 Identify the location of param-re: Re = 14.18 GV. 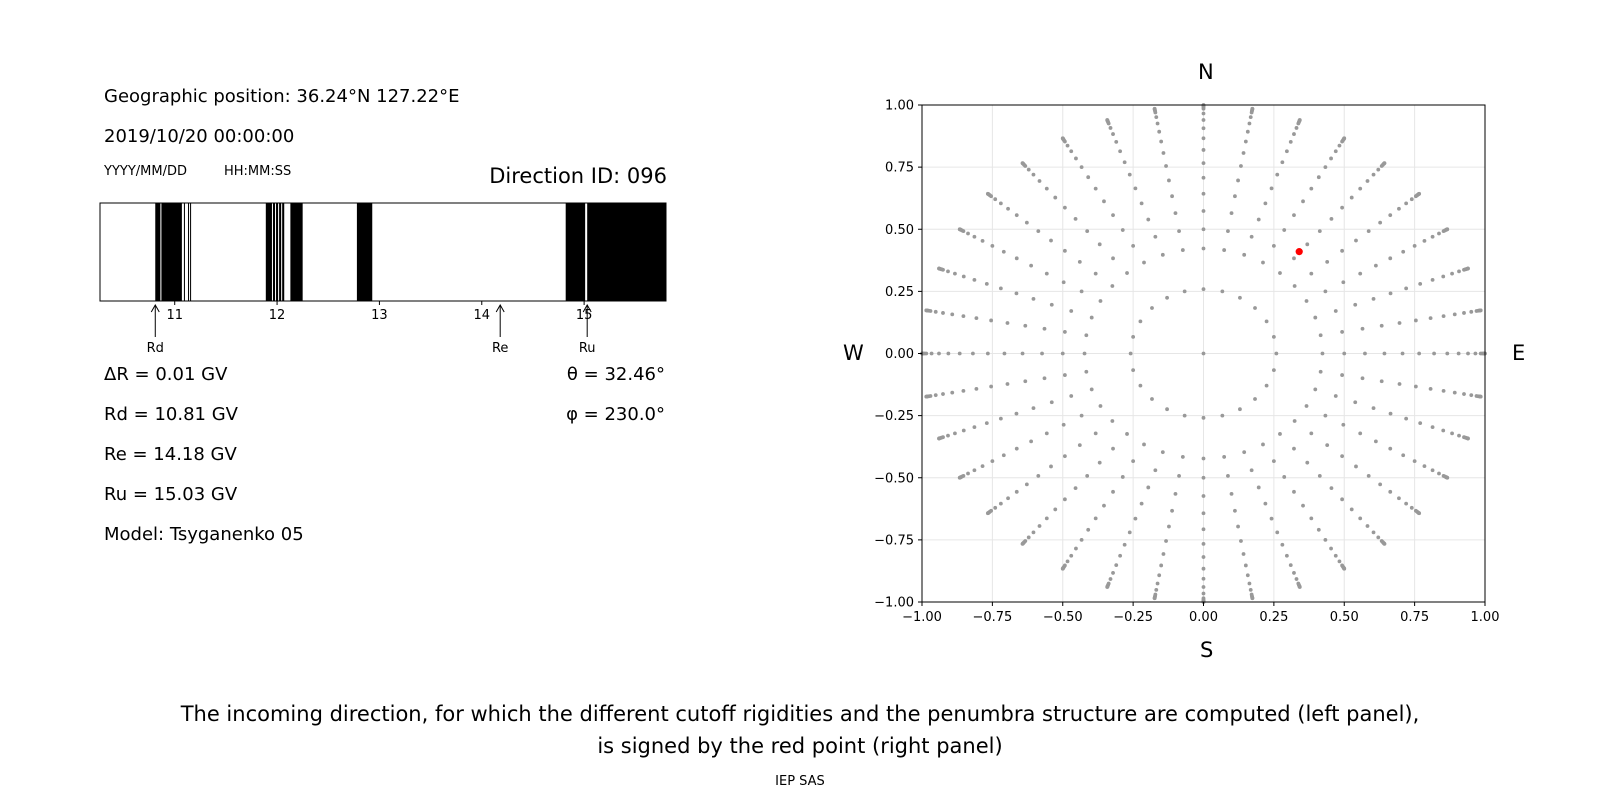
(170, 454).